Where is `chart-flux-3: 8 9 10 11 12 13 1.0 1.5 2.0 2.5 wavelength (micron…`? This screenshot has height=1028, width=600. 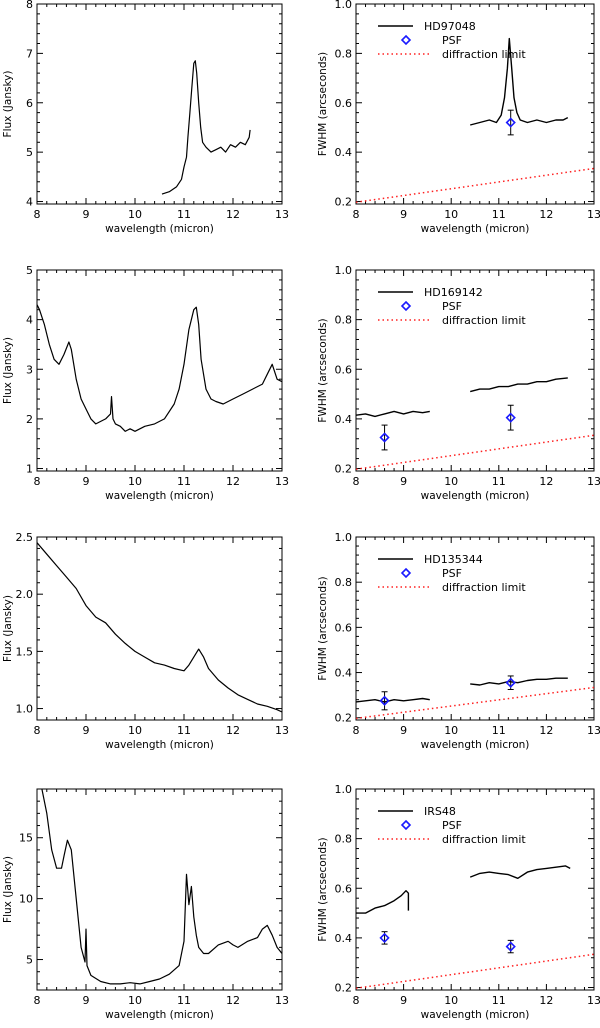 chart-flux-3: 8 9 10 11 12 13 1.0 1.5 2.0 2.5 wavelength (micron… is located at coordinates (145, 641).